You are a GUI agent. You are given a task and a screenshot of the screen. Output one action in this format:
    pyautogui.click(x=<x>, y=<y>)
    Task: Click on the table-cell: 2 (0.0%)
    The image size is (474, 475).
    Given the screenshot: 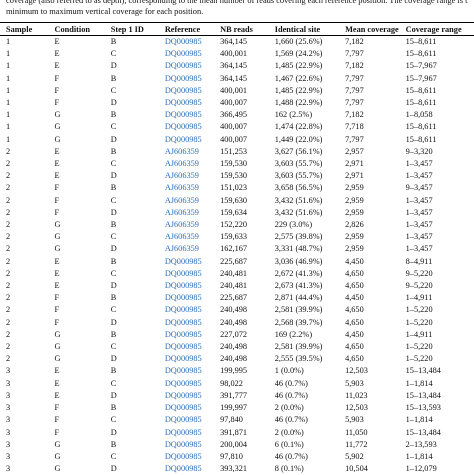 What is the action you would take?
    pyautogui.click(x=289, y=432)
    